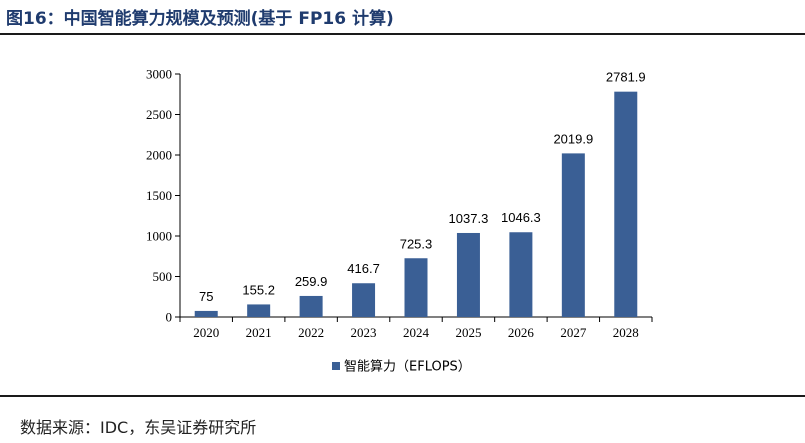 The width and height of the screenshot is (805, 443). Describe the element at coordinates (402, 34) in the screenshot. I see `top-rule` at that location.